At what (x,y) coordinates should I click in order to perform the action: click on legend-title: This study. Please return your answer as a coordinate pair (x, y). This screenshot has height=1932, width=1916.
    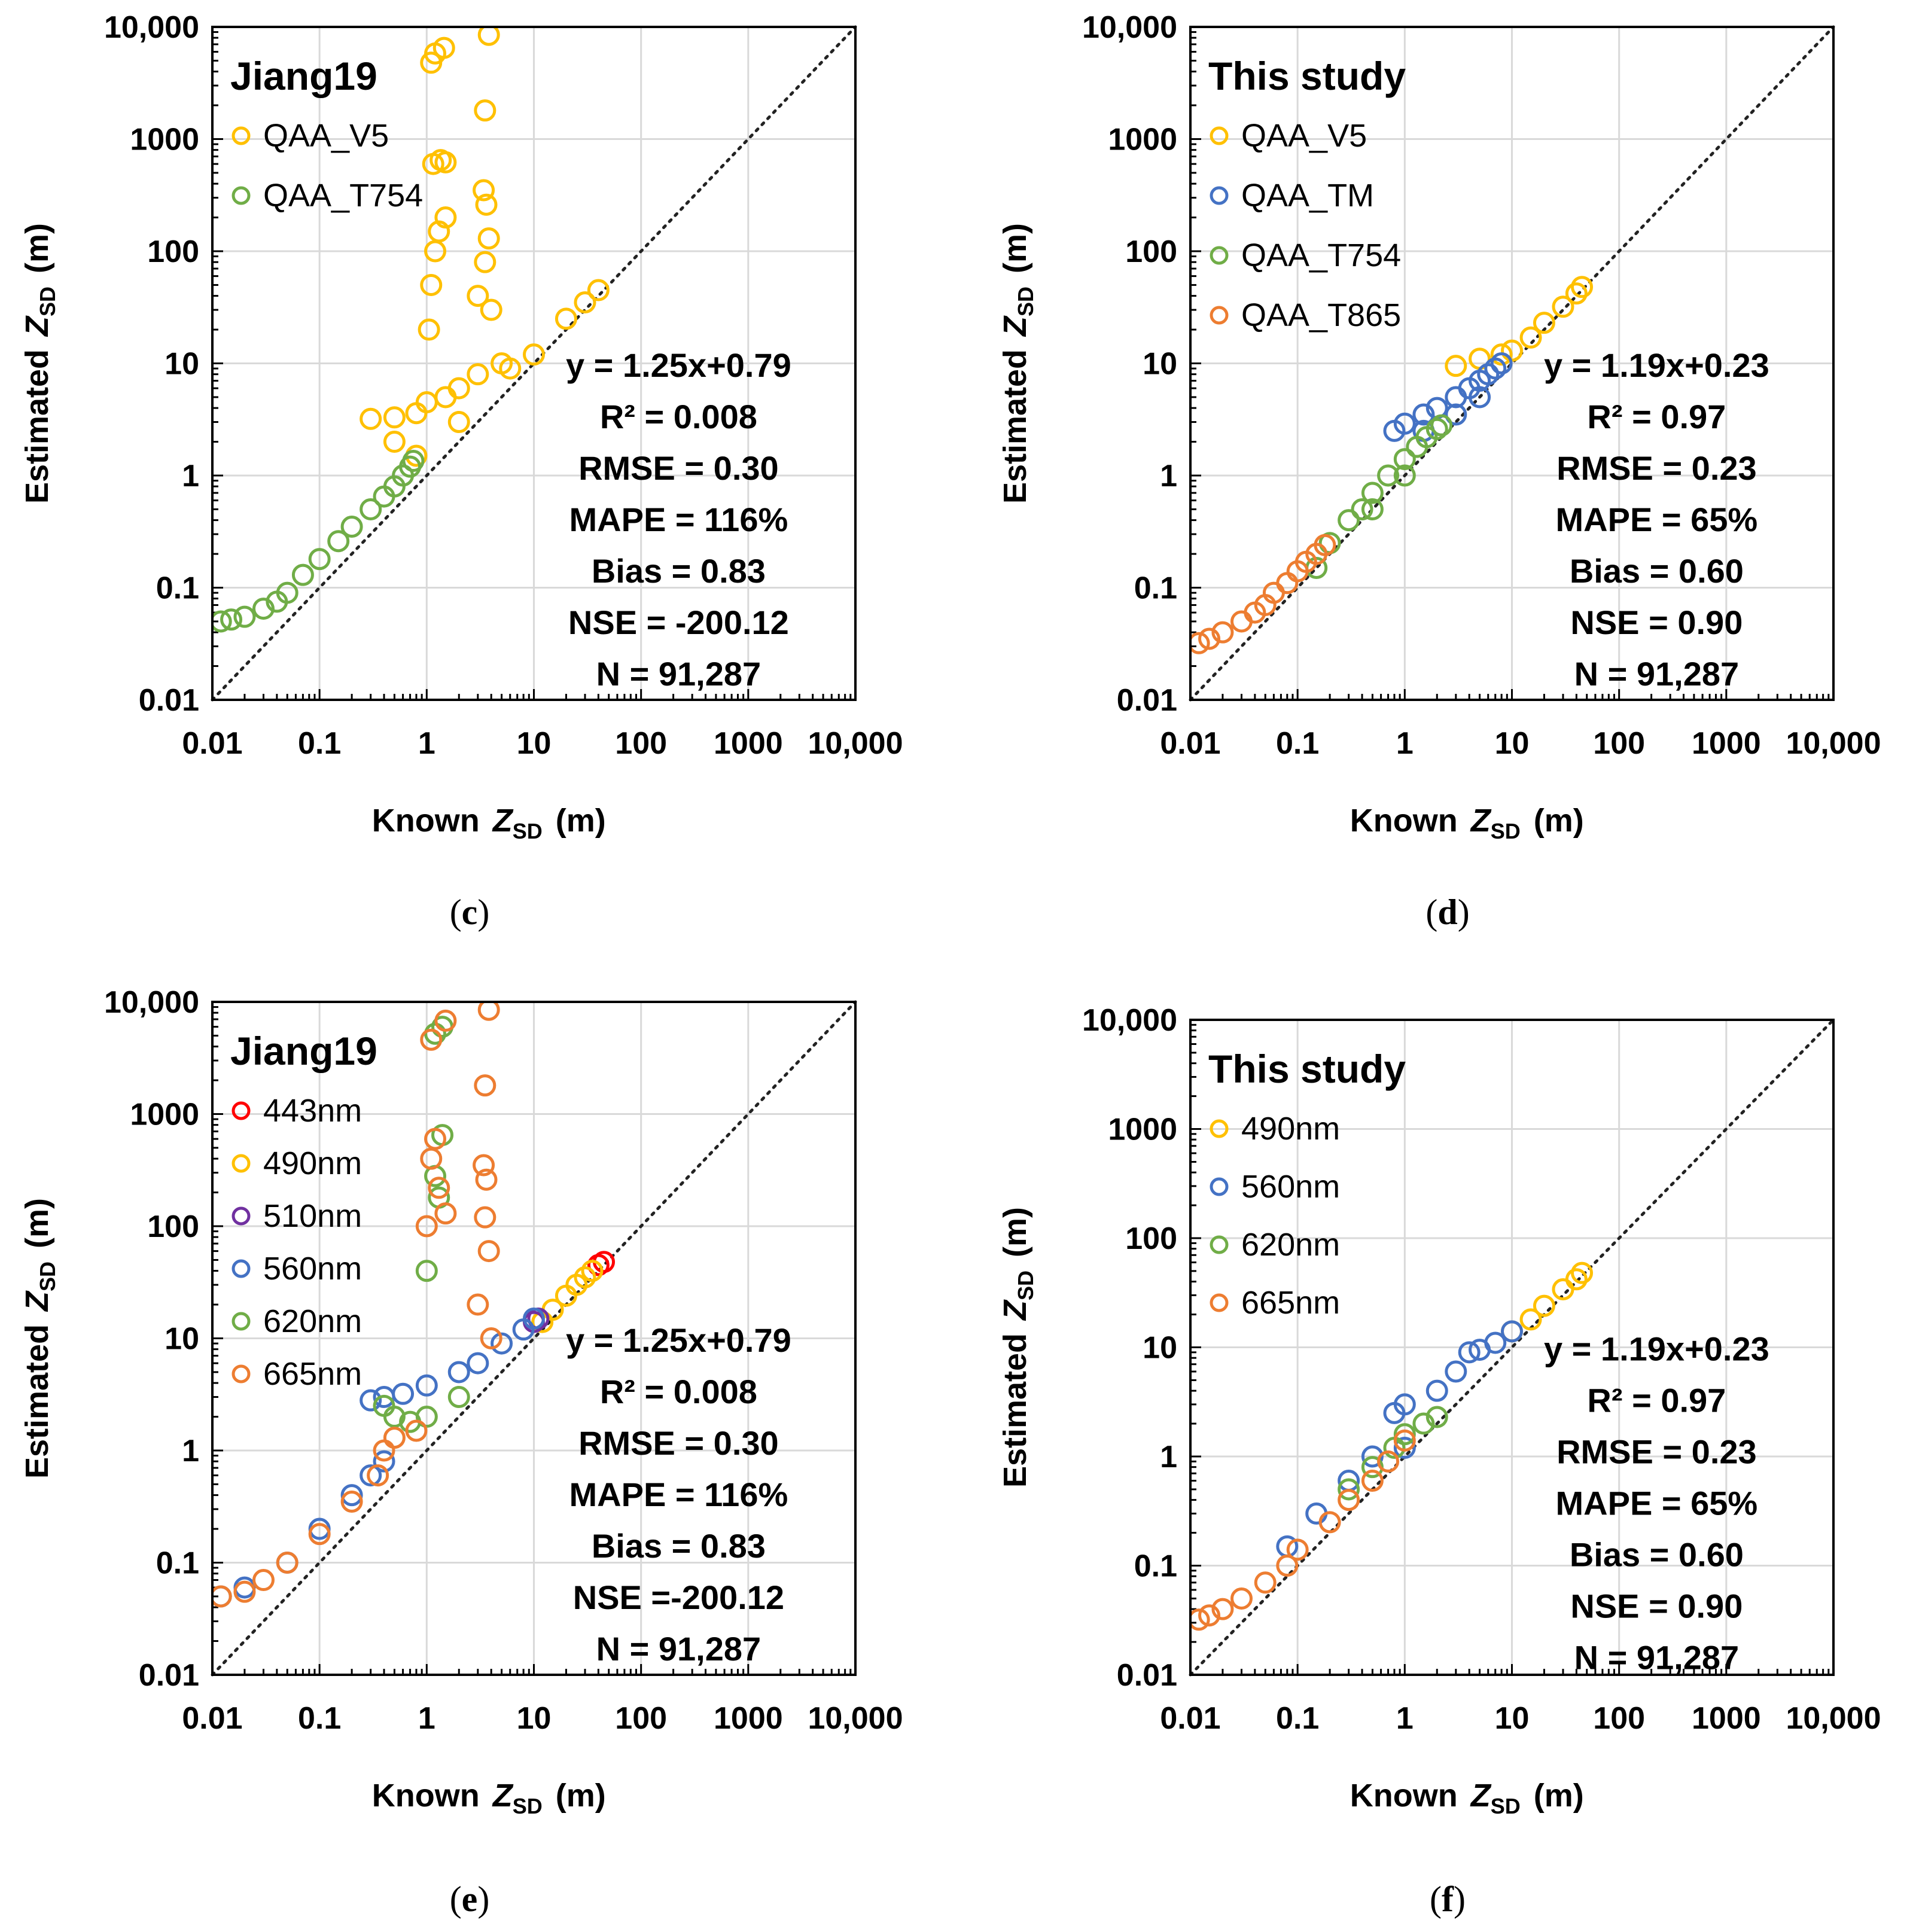
    Looking at the image, I should click on (1307, 76).